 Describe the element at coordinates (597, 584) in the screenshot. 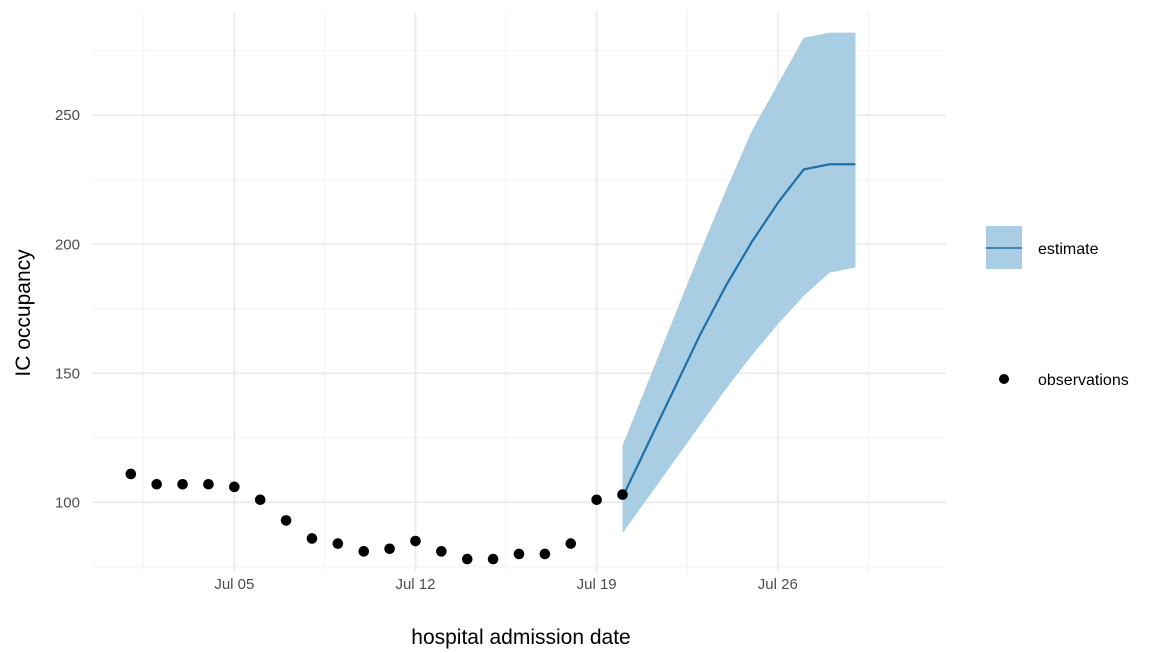

I see `x-tick-label: Jul 19` at that location.